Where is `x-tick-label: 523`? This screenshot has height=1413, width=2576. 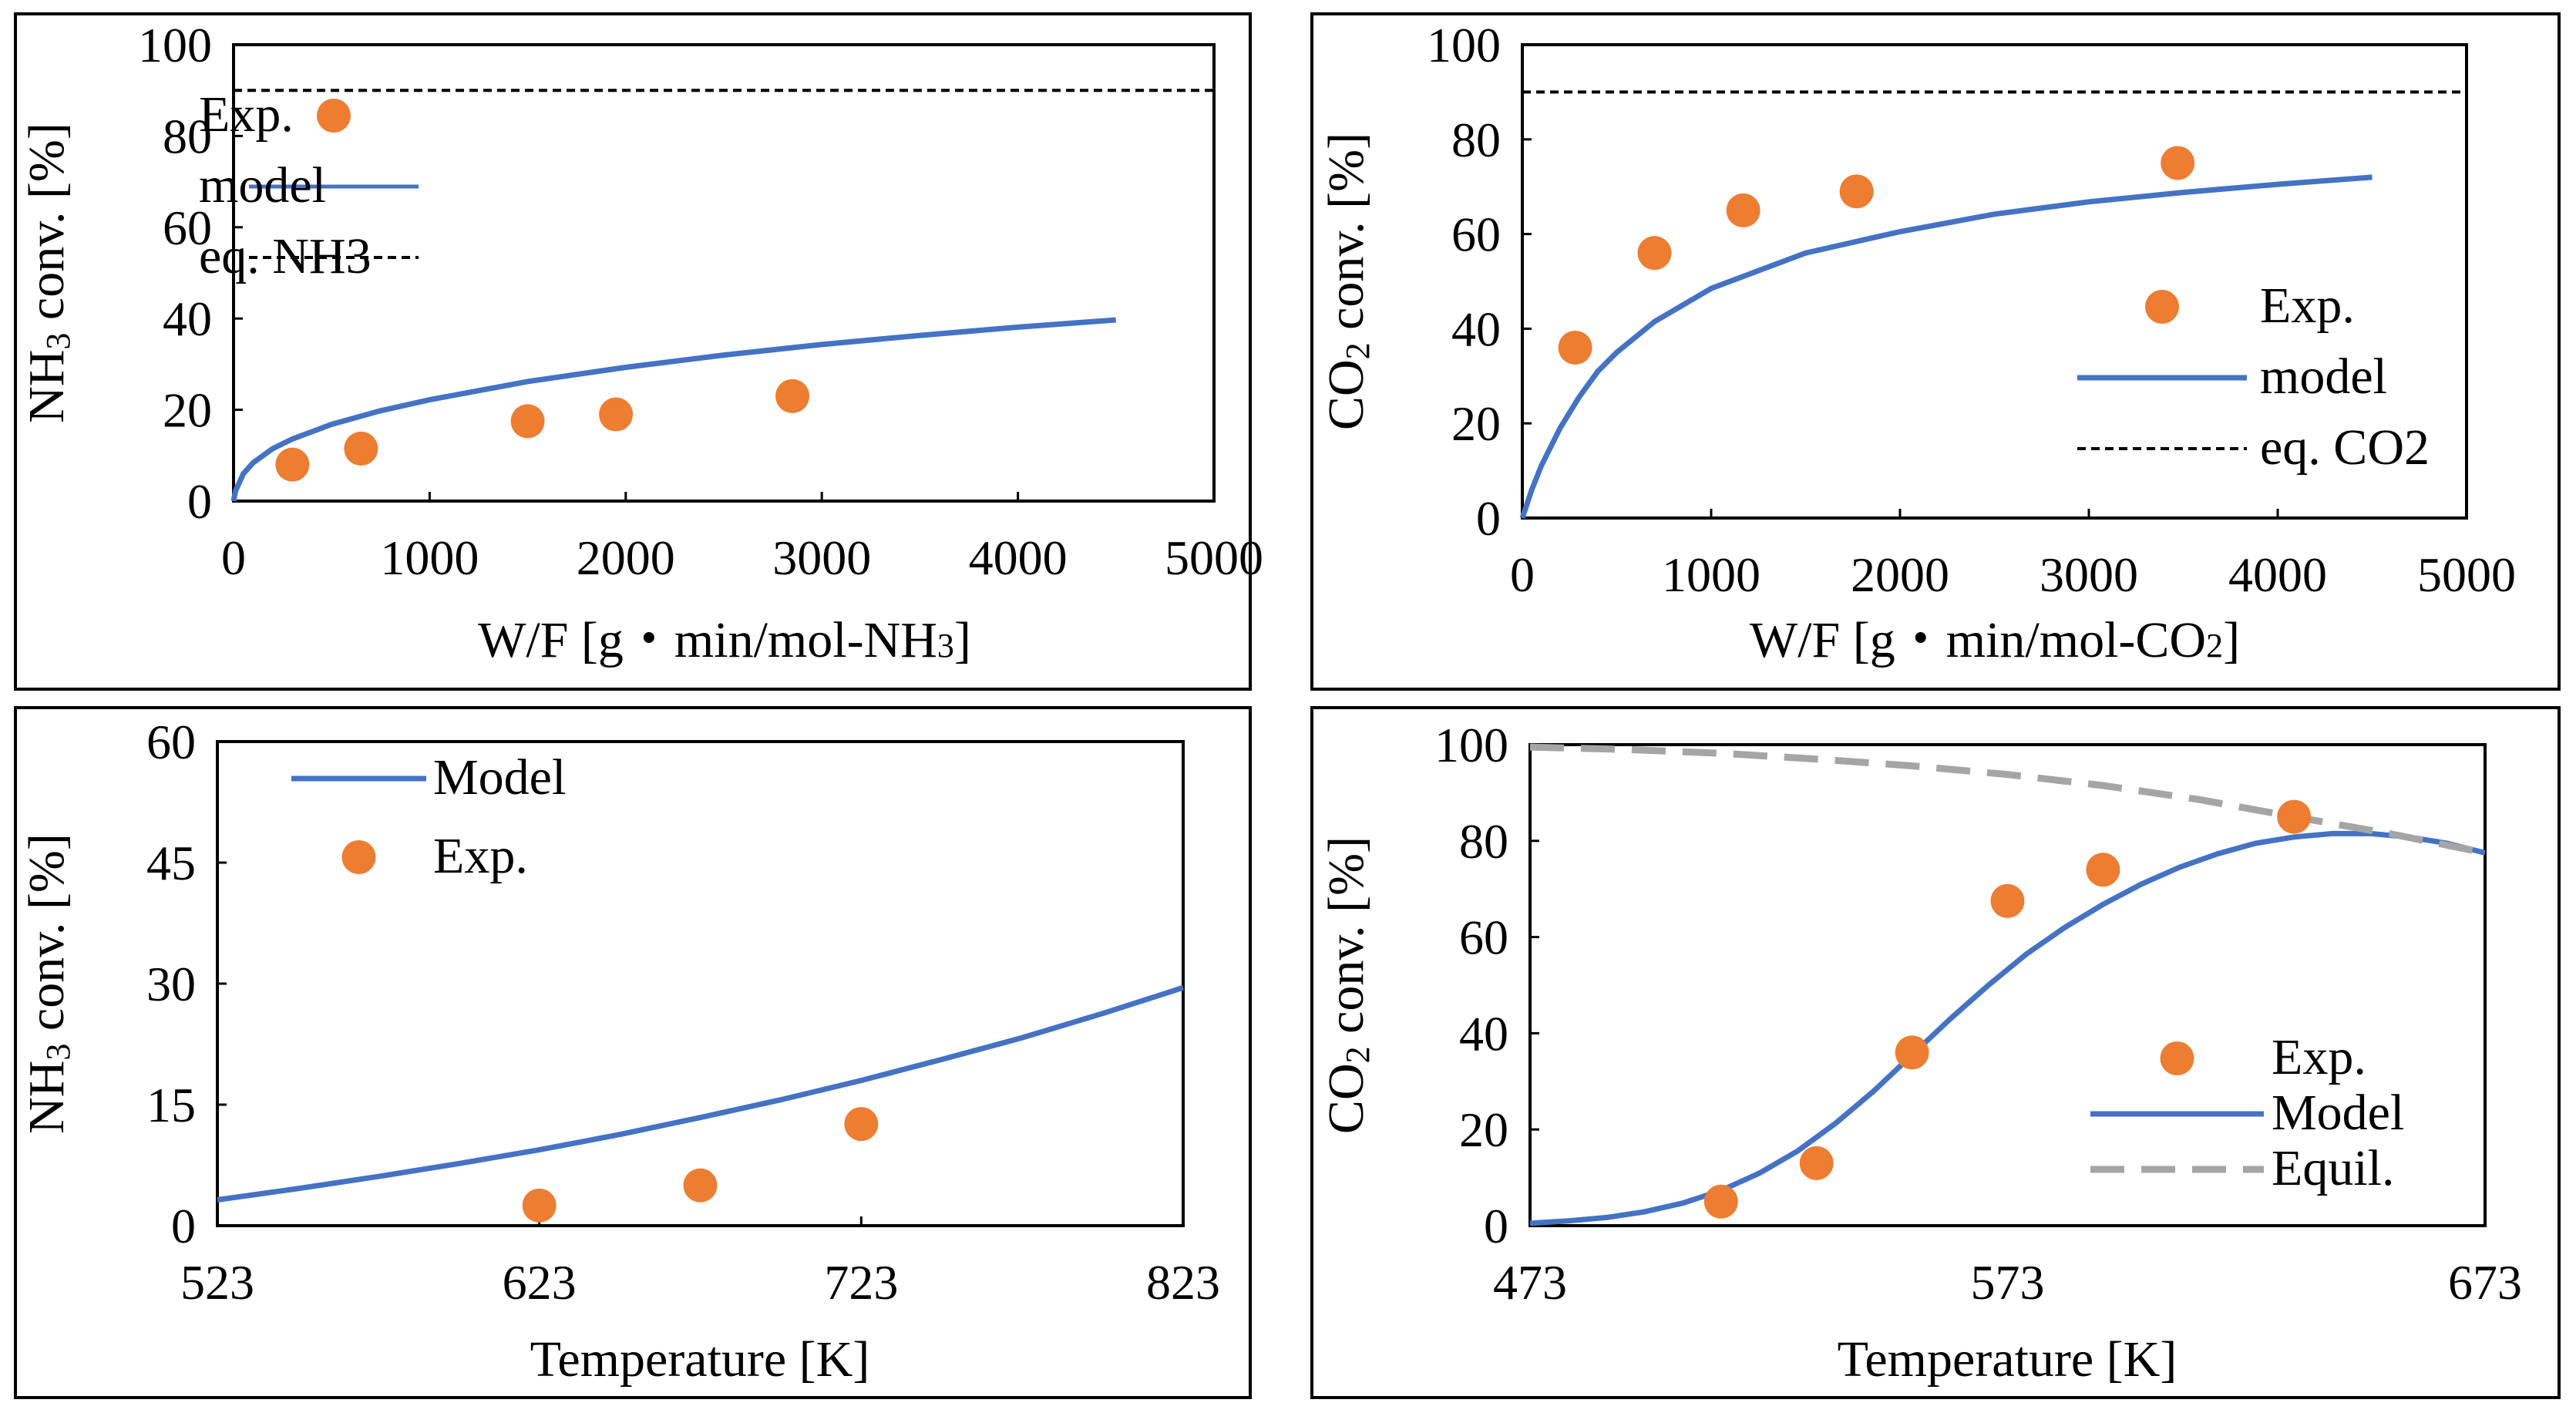 x-tick-label: 523 is located at coordinates (217, 1282).